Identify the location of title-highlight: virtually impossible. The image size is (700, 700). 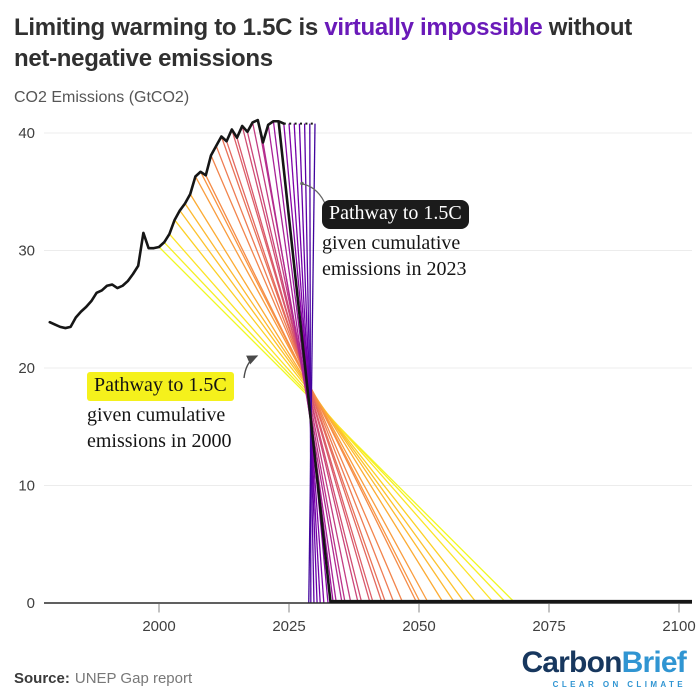
(433, 27).